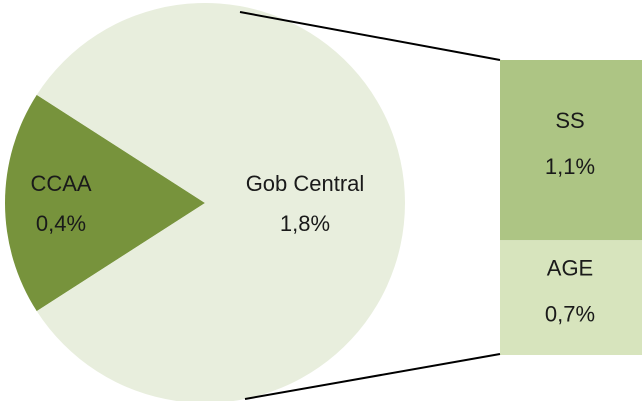  Describe the element at coordinates (570, 166) in the screenshot. I see `segment-value-label: 1,1%` at that location.